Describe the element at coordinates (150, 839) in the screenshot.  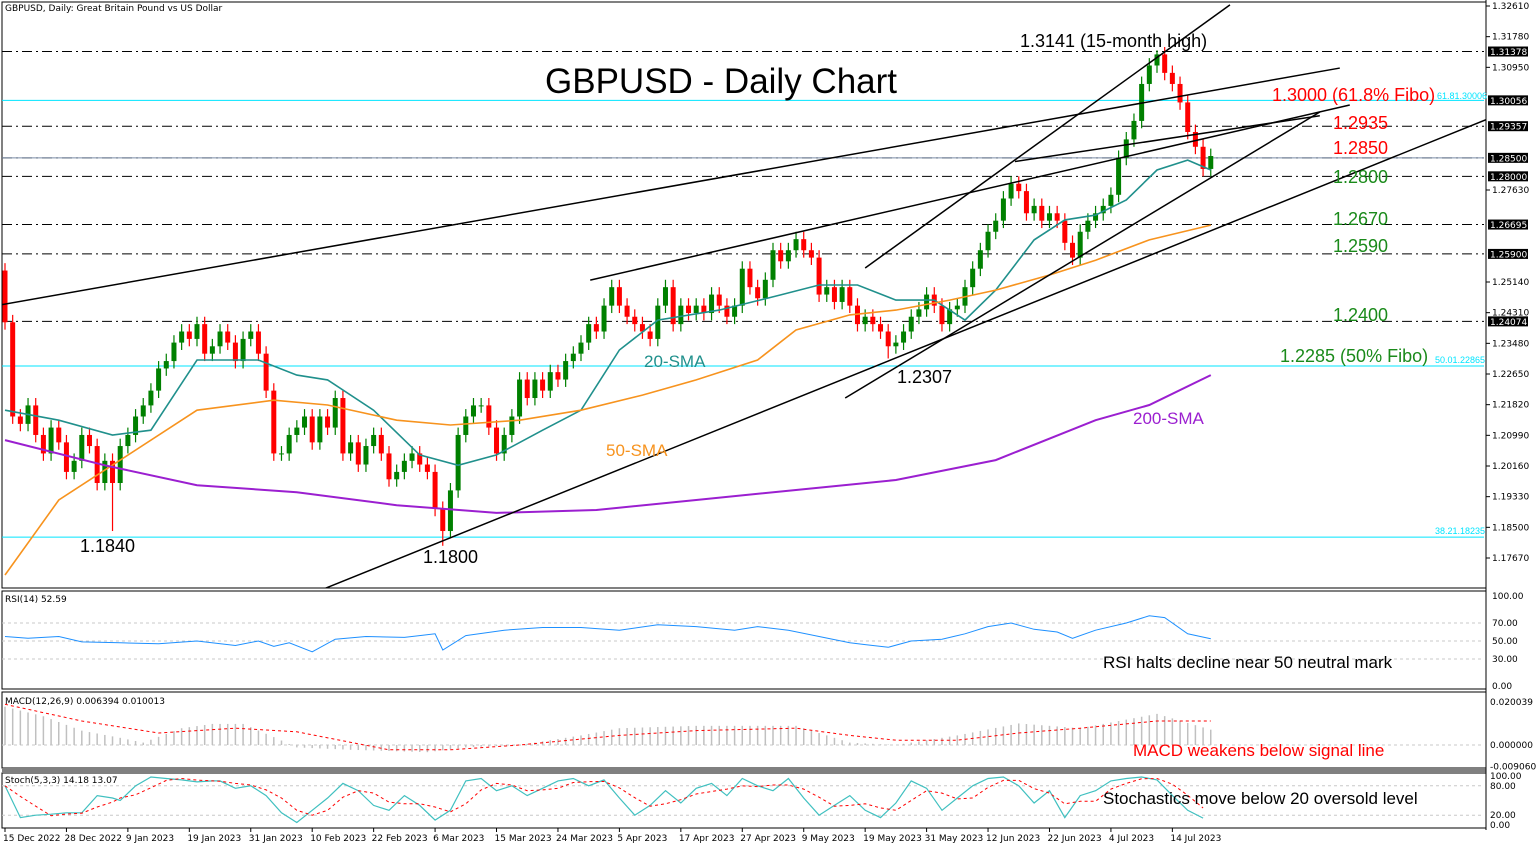
I see `time-tick-label: 9 Jan 2023` at that location.